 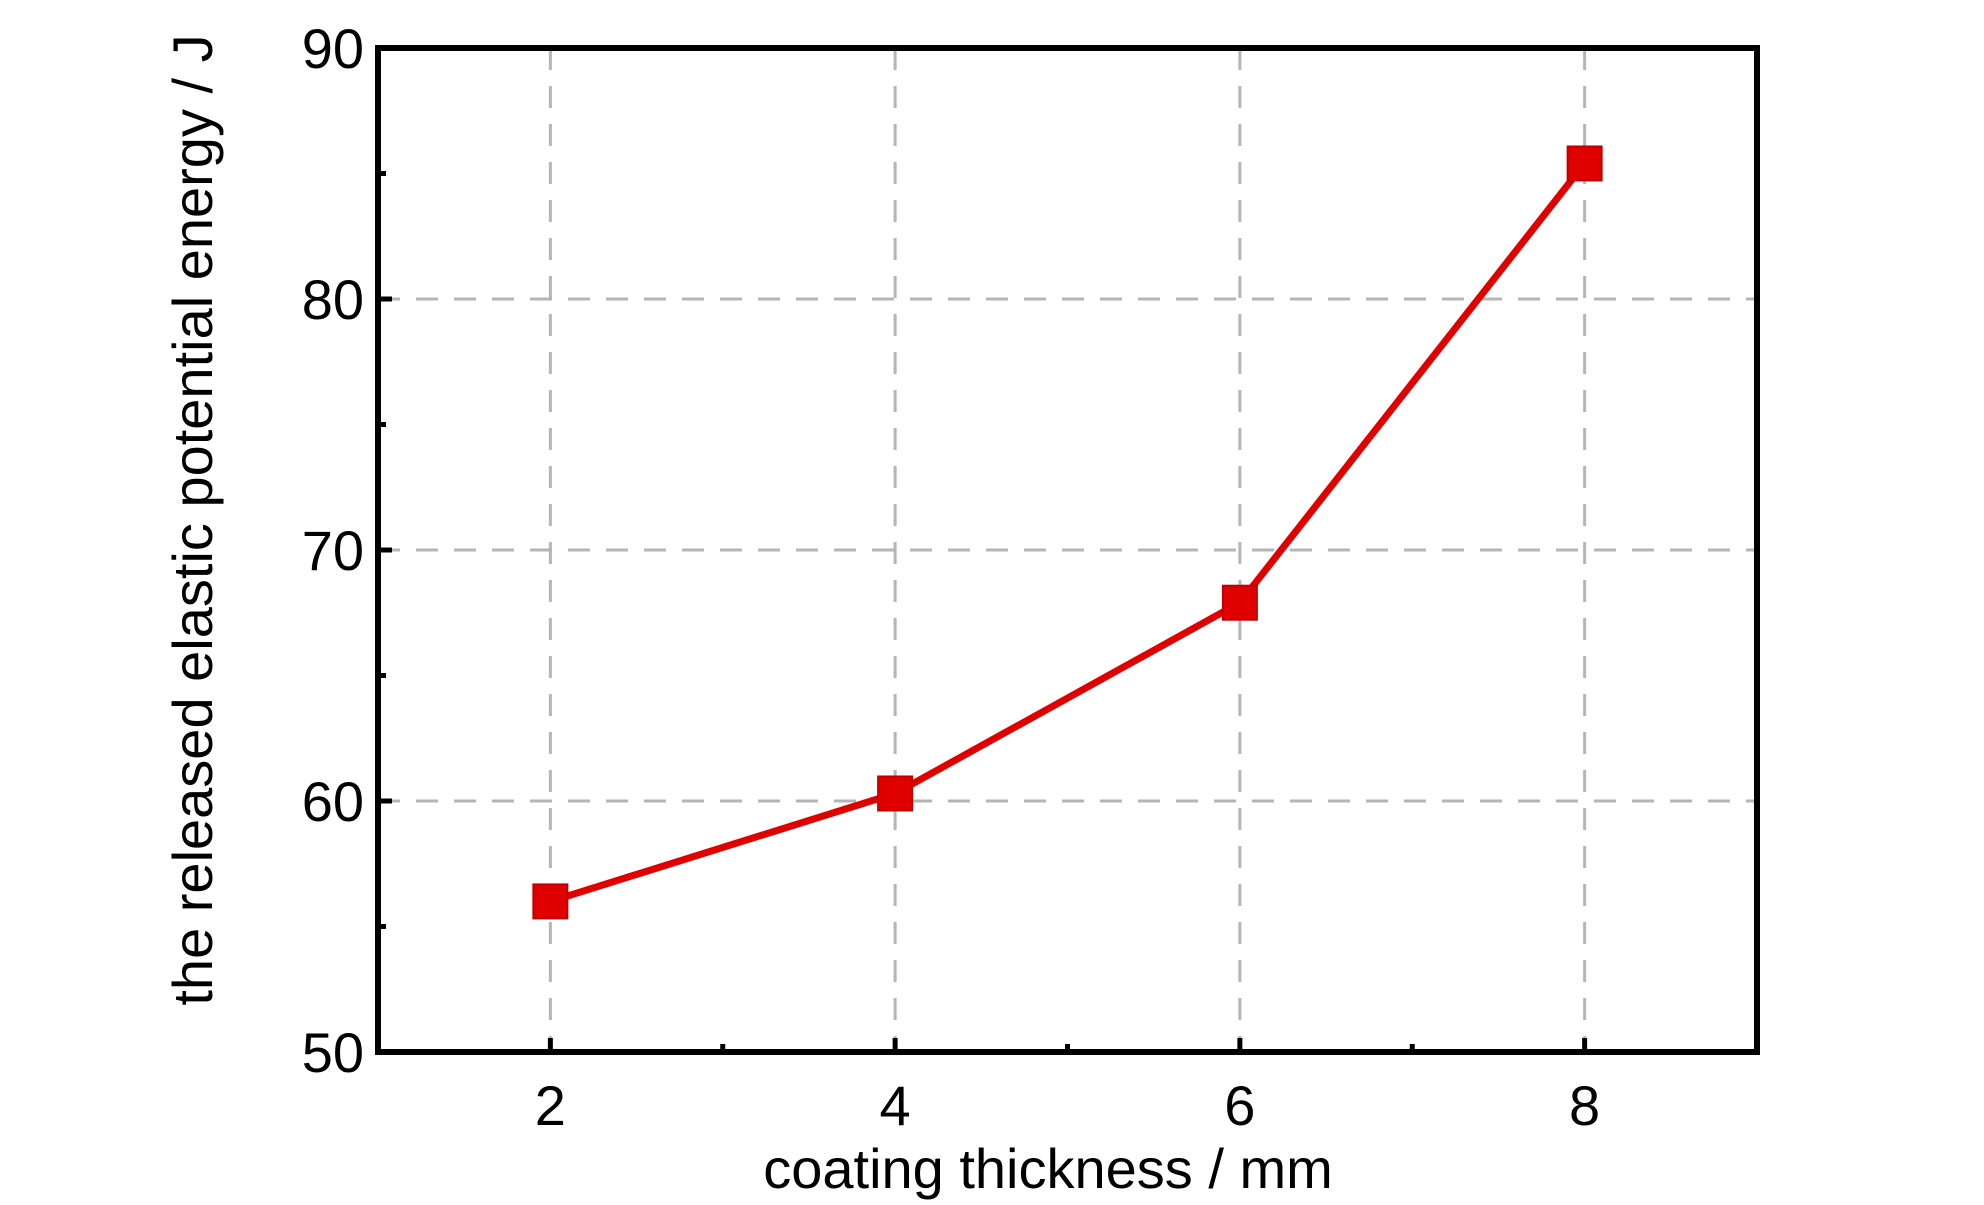 I want to click on x-tick-label: 8, so click(x=1584, y=1105).